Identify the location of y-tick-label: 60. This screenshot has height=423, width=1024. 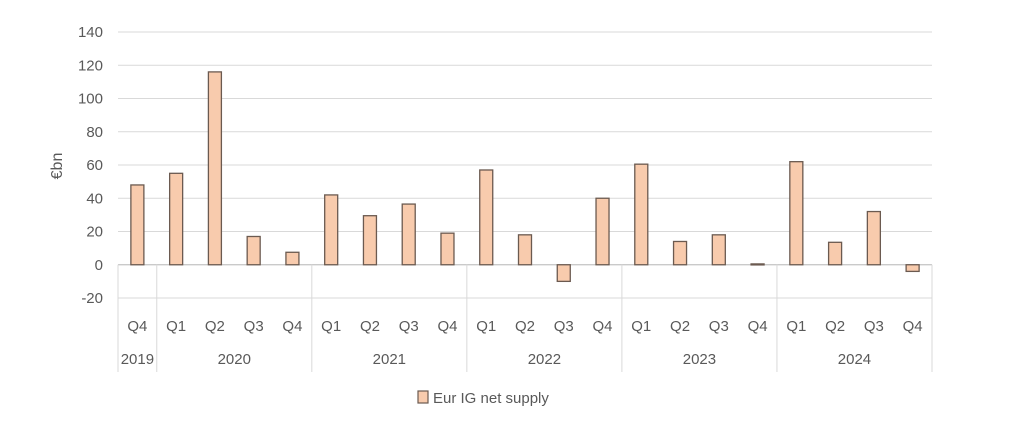
(94, 165).